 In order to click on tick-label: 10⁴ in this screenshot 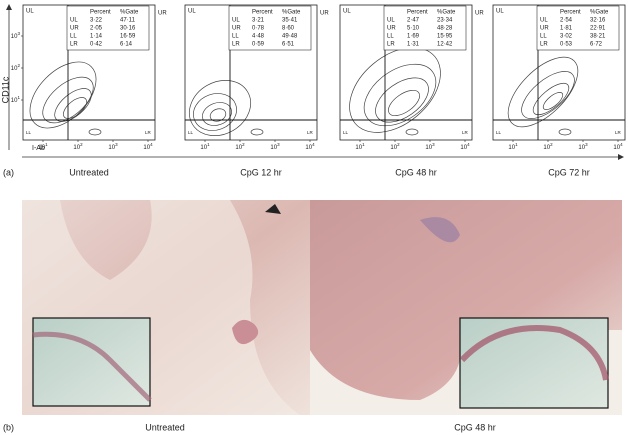, I will do `click(310, 146)`.